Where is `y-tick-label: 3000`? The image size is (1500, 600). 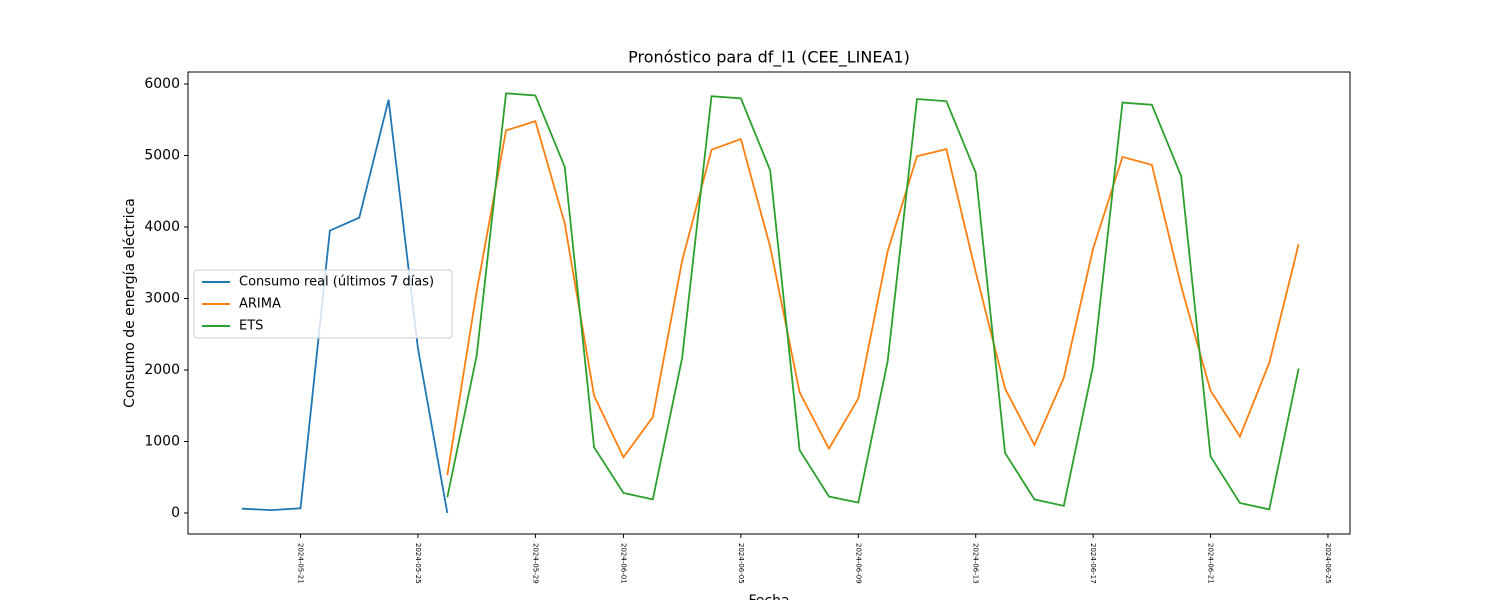
y-tick-label: 3000 is located at coordinates (162, 298).